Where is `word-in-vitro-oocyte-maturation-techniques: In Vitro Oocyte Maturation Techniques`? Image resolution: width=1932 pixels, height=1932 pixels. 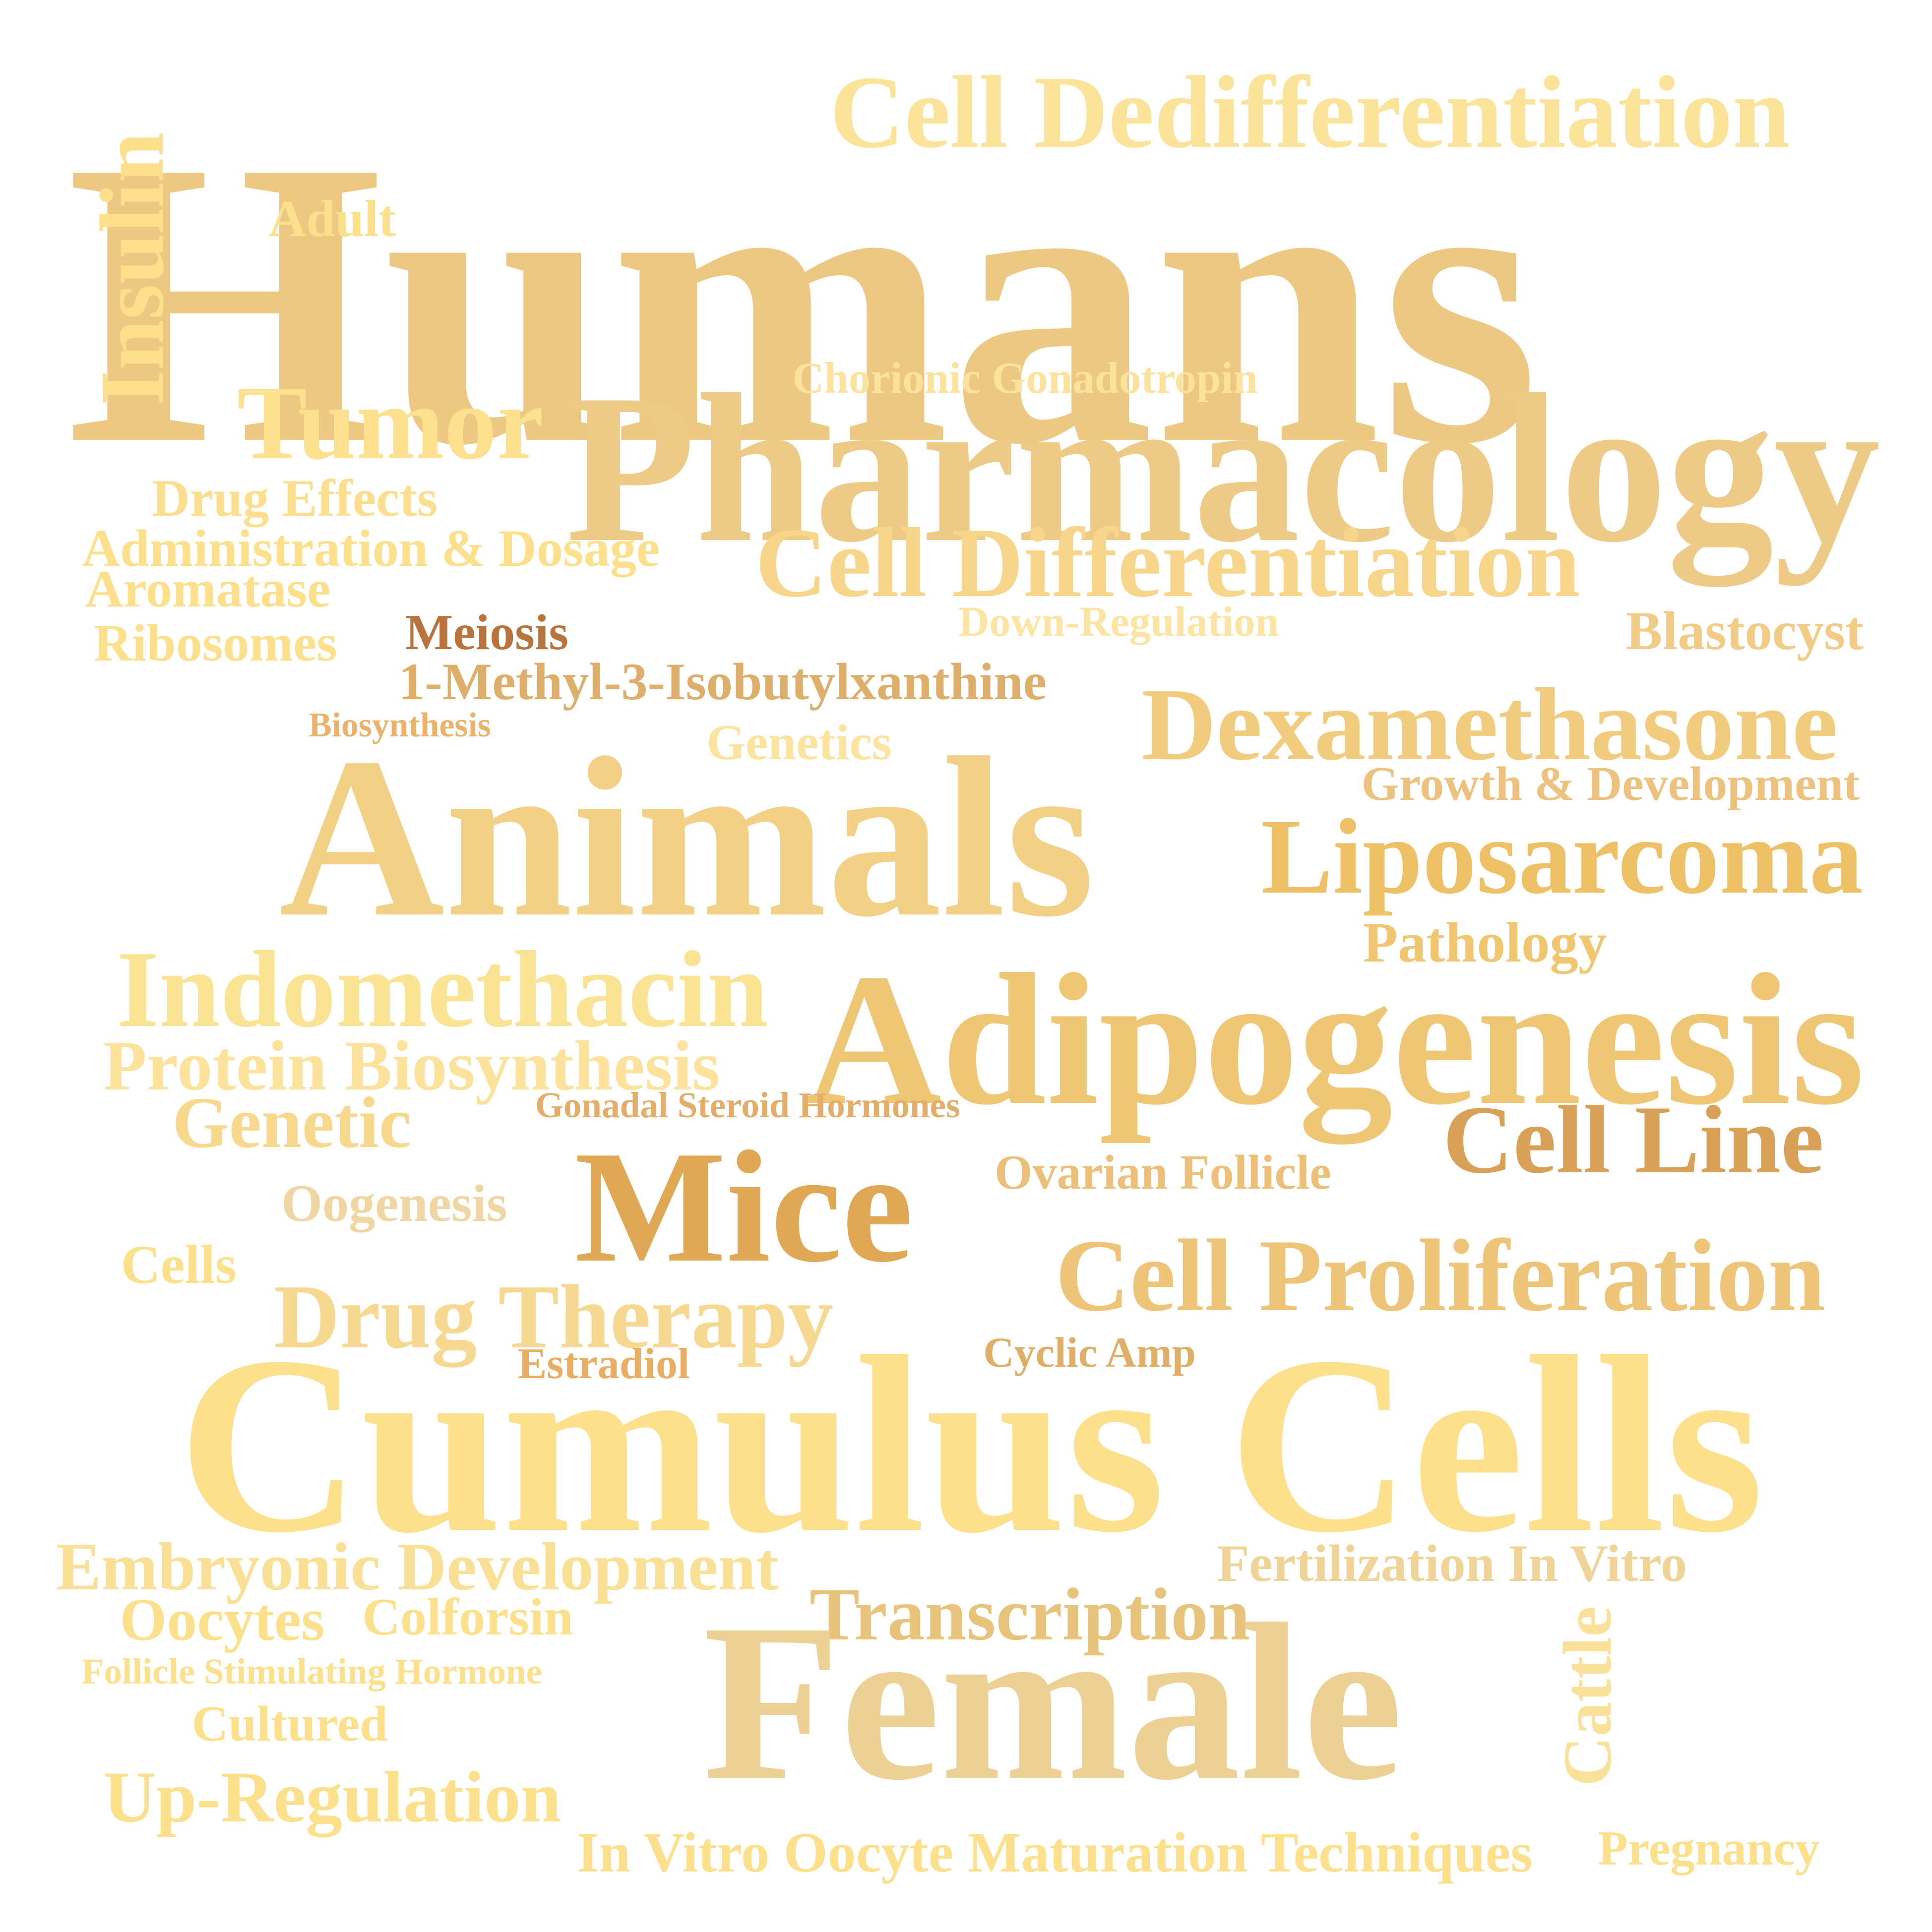 word-in-vitro-oocyte-maturation-techniques: In Vitro Oocyte Maturation Techniques is located at coordinates (1055, 1852).